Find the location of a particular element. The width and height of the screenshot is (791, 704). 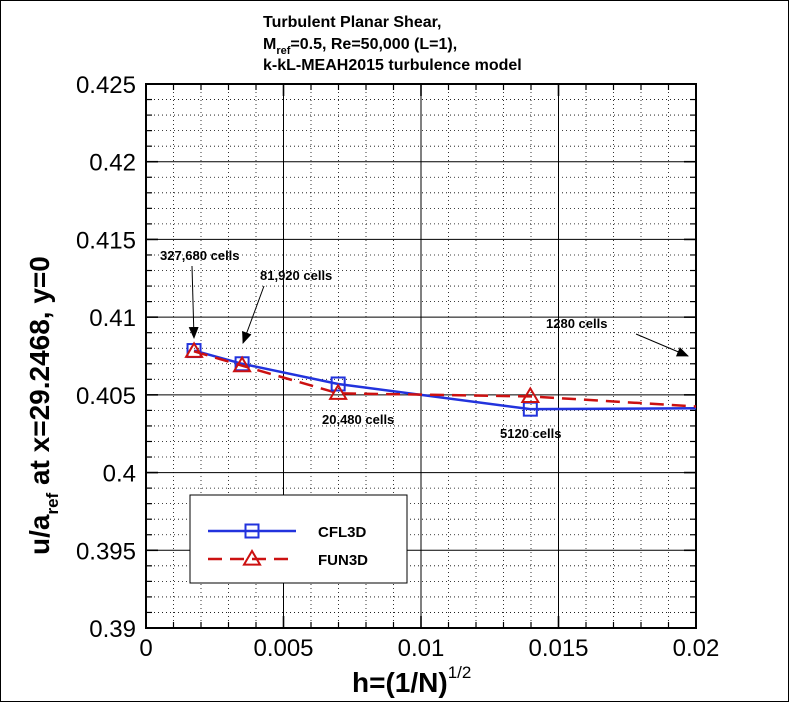

x-tick-label: 0.015 is located at coordinates (558, 648).